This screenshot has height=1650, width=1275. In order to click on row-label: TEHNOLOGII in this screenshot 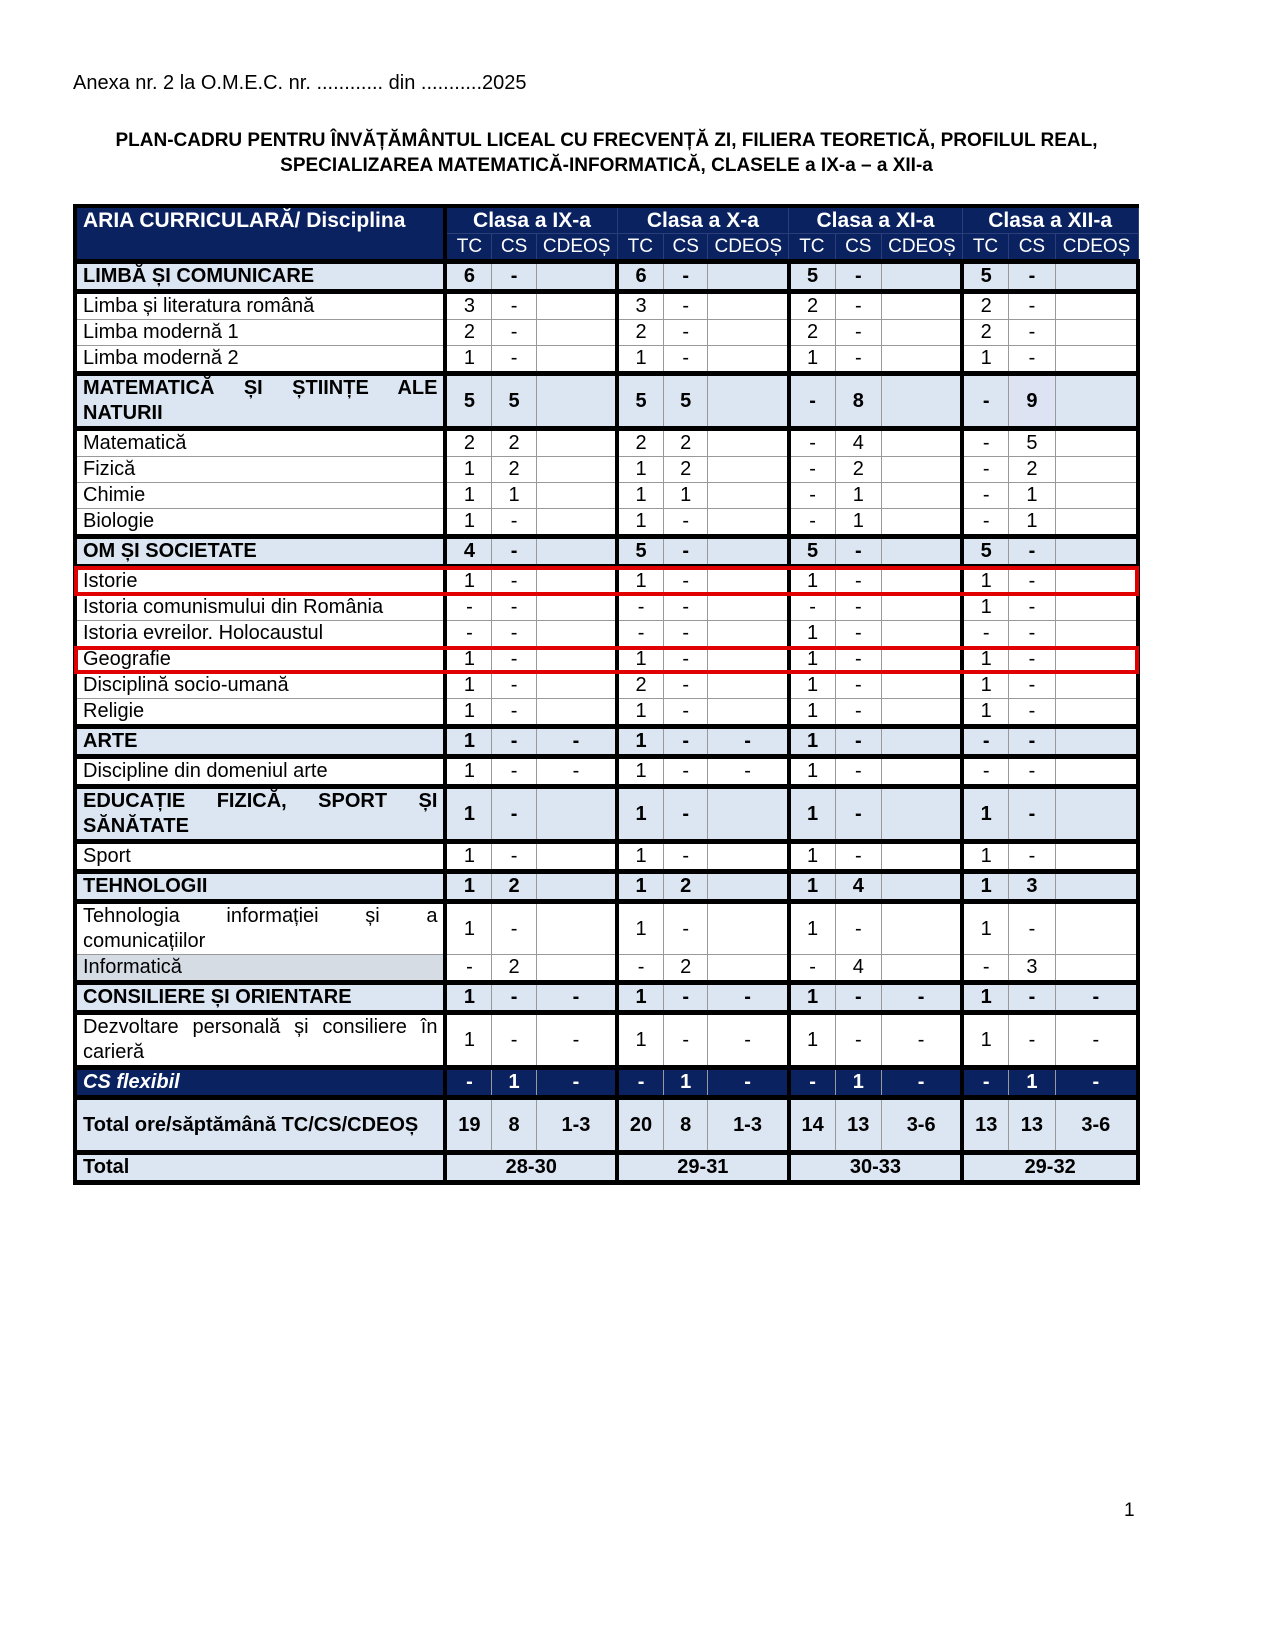, I will do `click(260, 886)`.